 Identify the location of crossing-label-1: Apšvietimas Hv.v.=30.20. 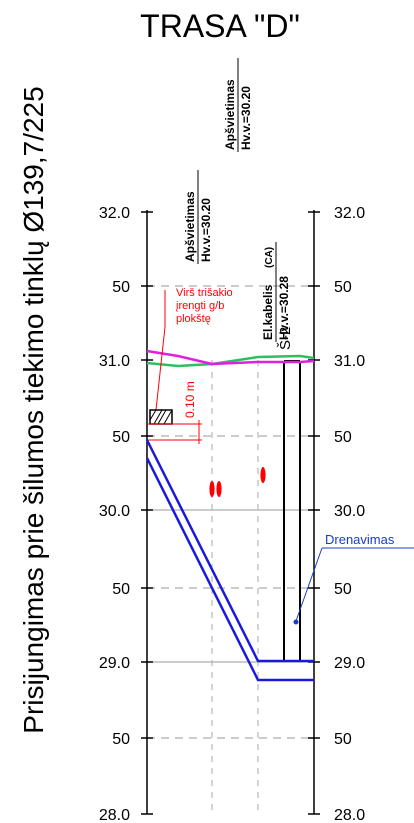
(238, 105).